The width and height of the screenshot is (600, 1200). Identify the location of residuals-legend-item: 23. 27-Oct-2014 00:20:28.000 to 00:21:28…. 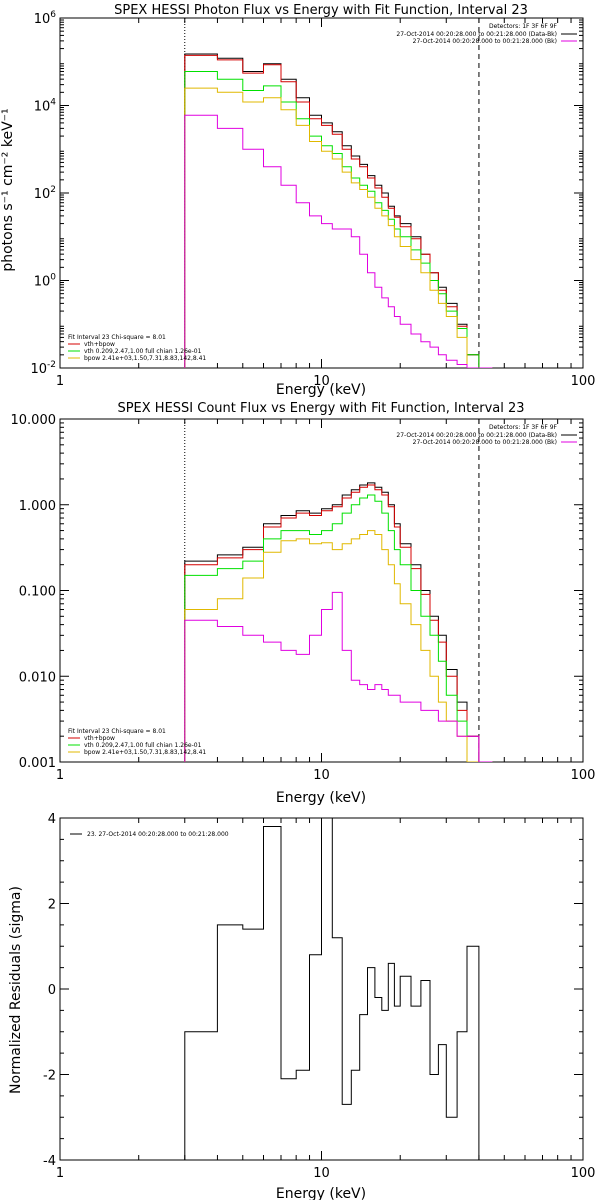
(158, 834).